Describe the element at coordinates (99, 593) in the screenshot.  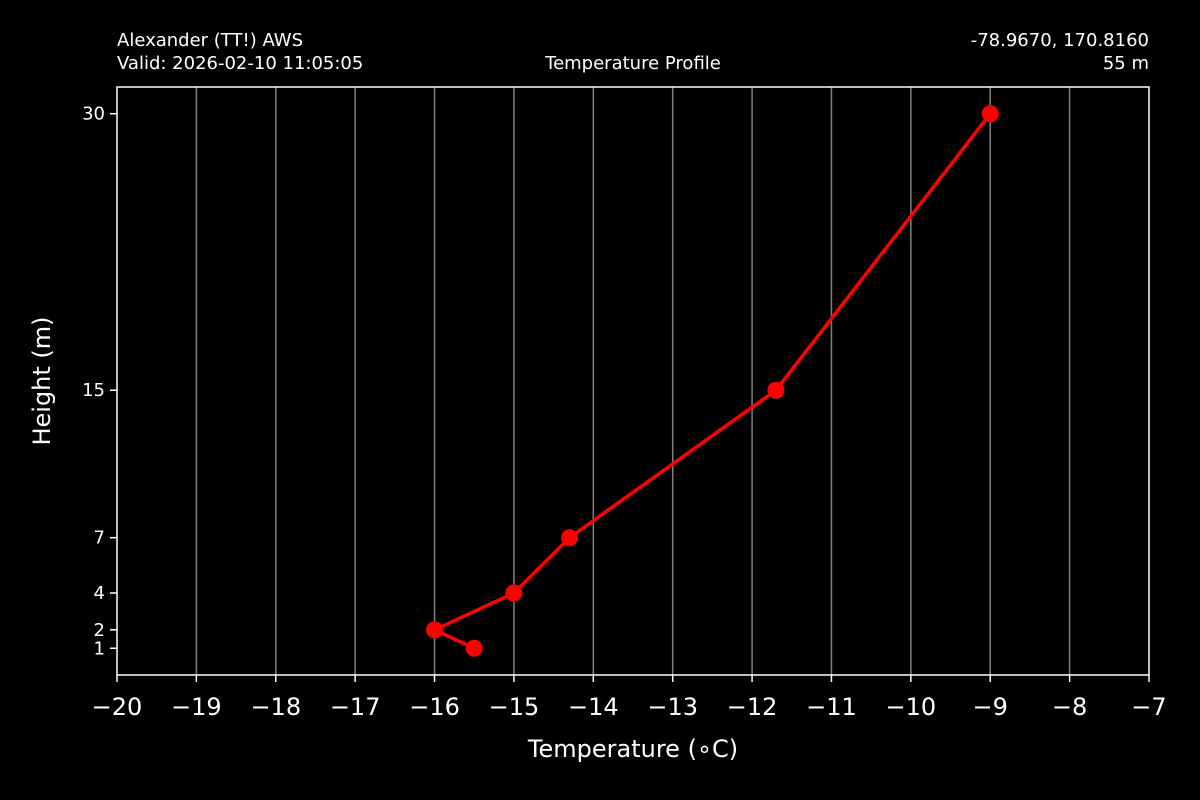
I see `y-tick-label: 4` at that location.